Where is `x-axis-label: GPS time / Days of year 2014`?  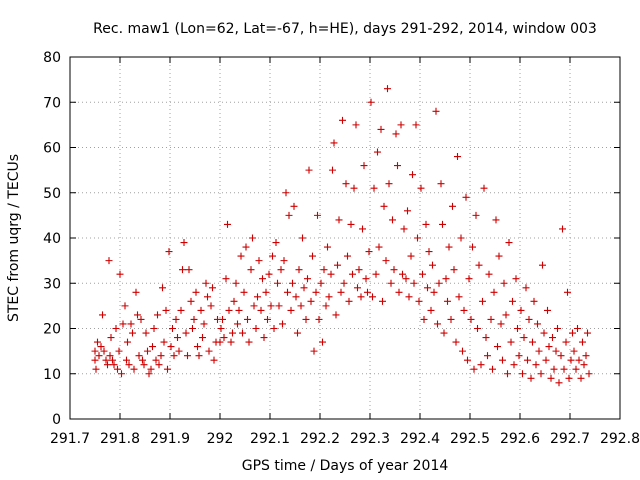 x-axis-label: GPS time / Days of year 2014 is located at coordinates (345, 466).